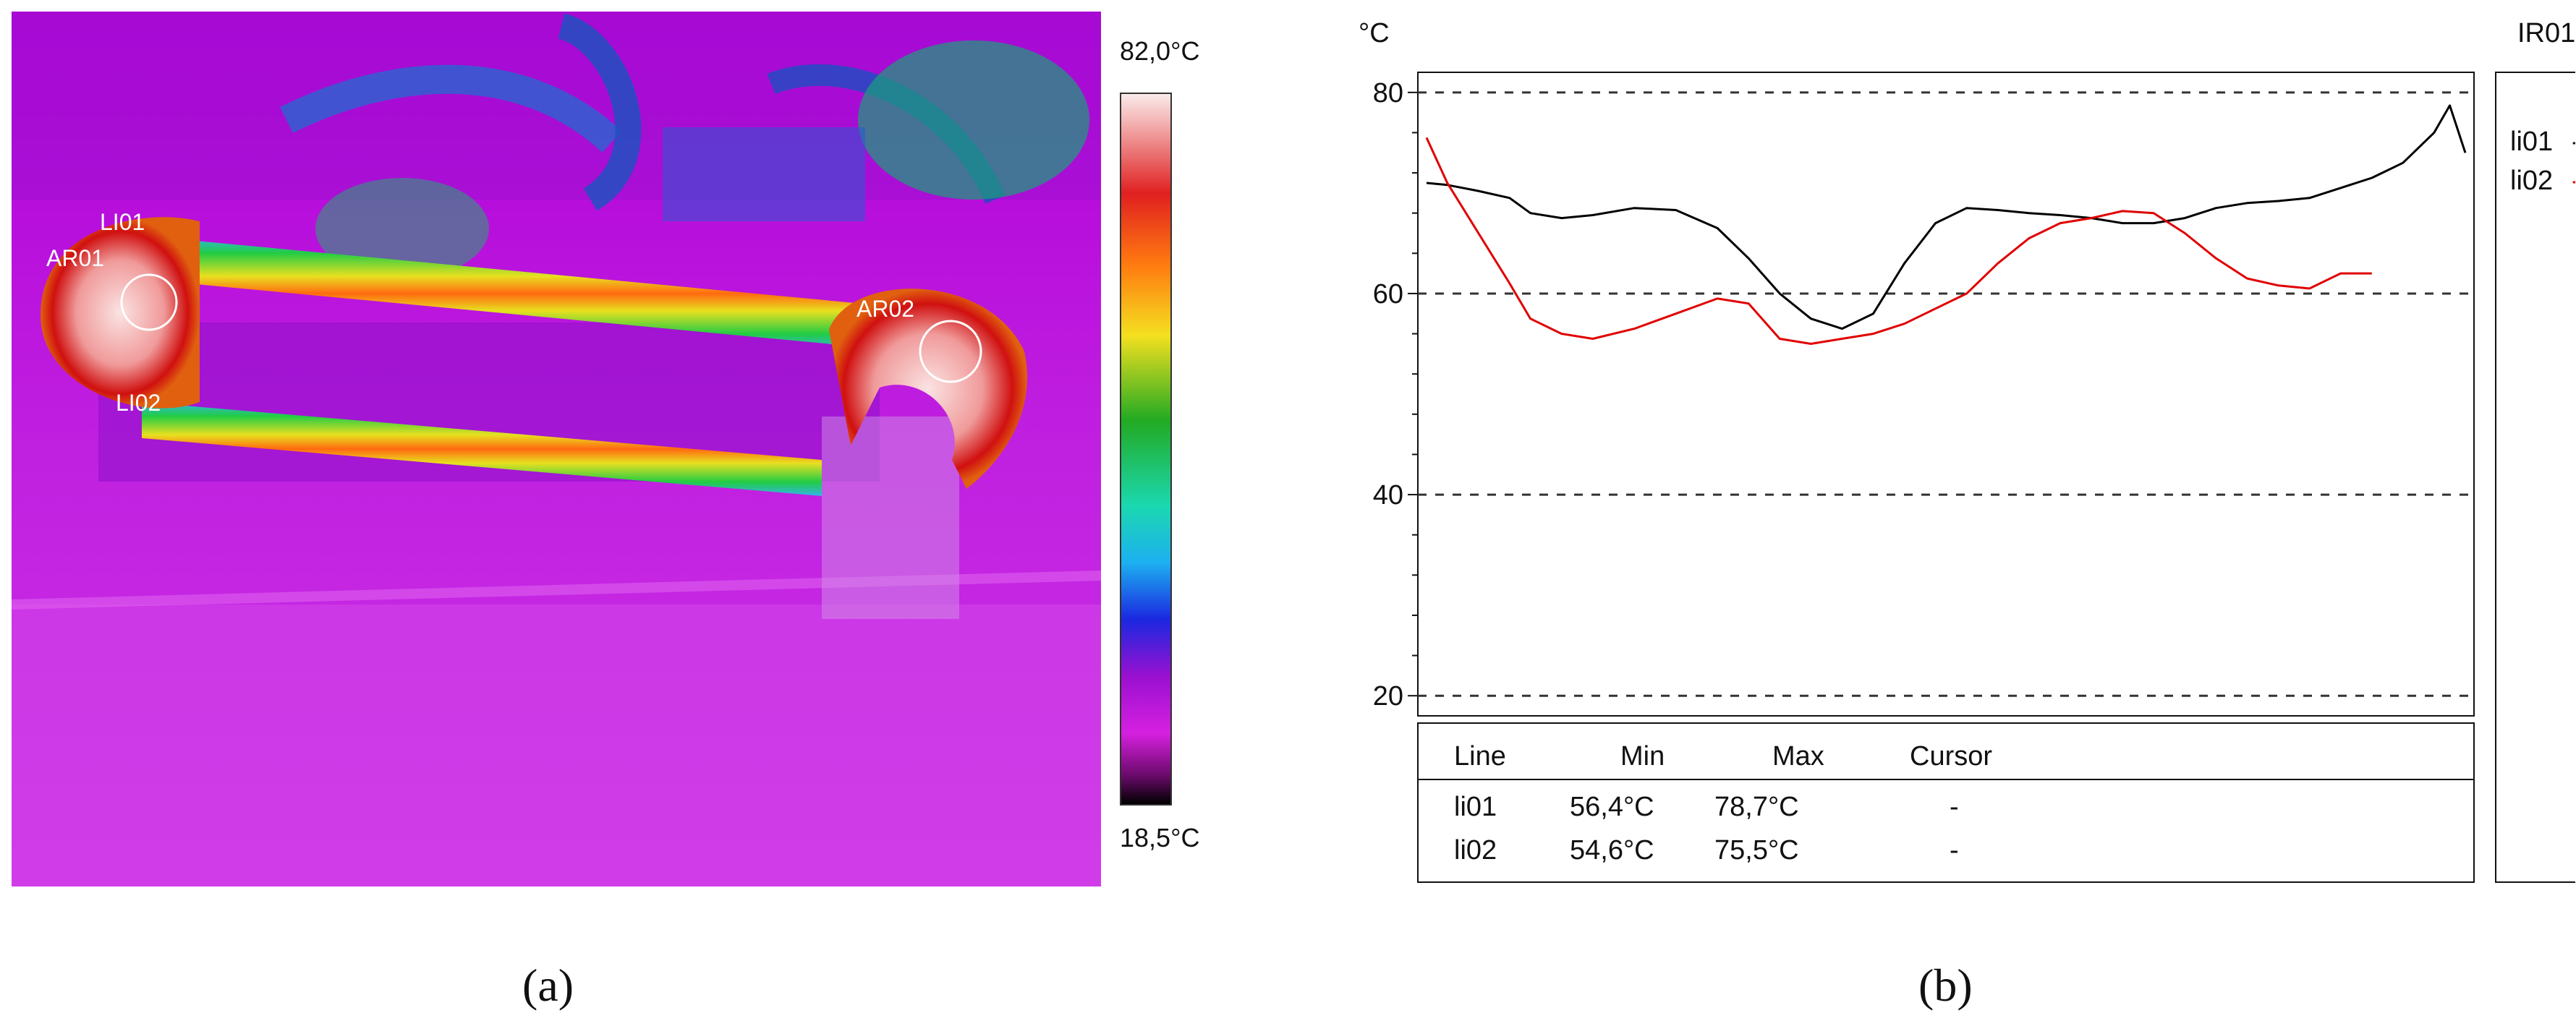  Describe the element at coordinates (1374, 33) in the screenshot. I see `y-axis-unit-label: °C` at that location.